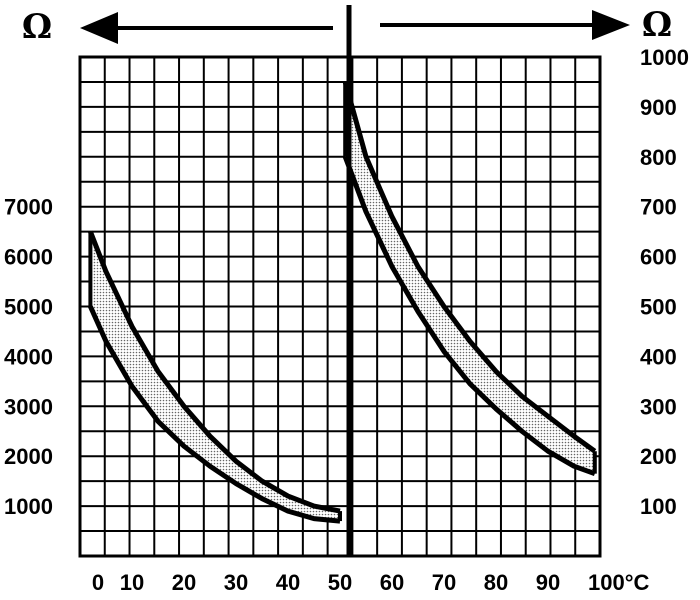  I want to click on left-y-tick-label: 7000, so click(28, 207).